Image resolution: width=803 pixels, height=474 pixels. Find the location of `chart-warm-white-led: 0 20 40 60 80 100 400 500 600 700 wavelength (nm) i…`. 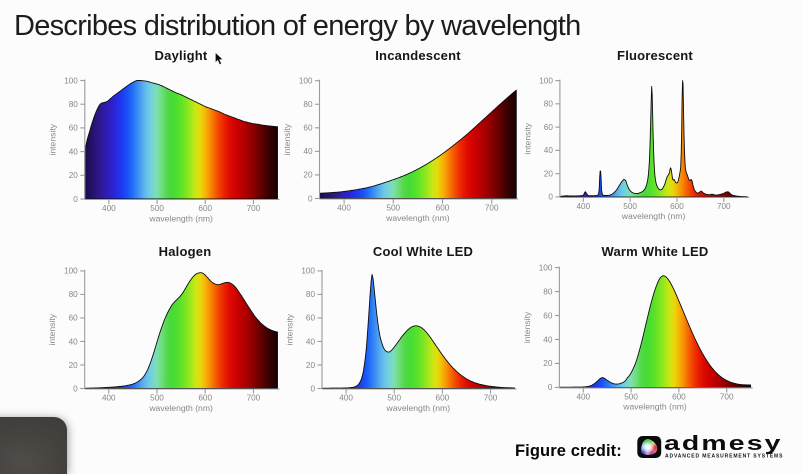

chart-warm-white-led: 0 20 40 60 80 100 400 500 600 700 wavelength (nm) i… is located at coordinates (637, 337).